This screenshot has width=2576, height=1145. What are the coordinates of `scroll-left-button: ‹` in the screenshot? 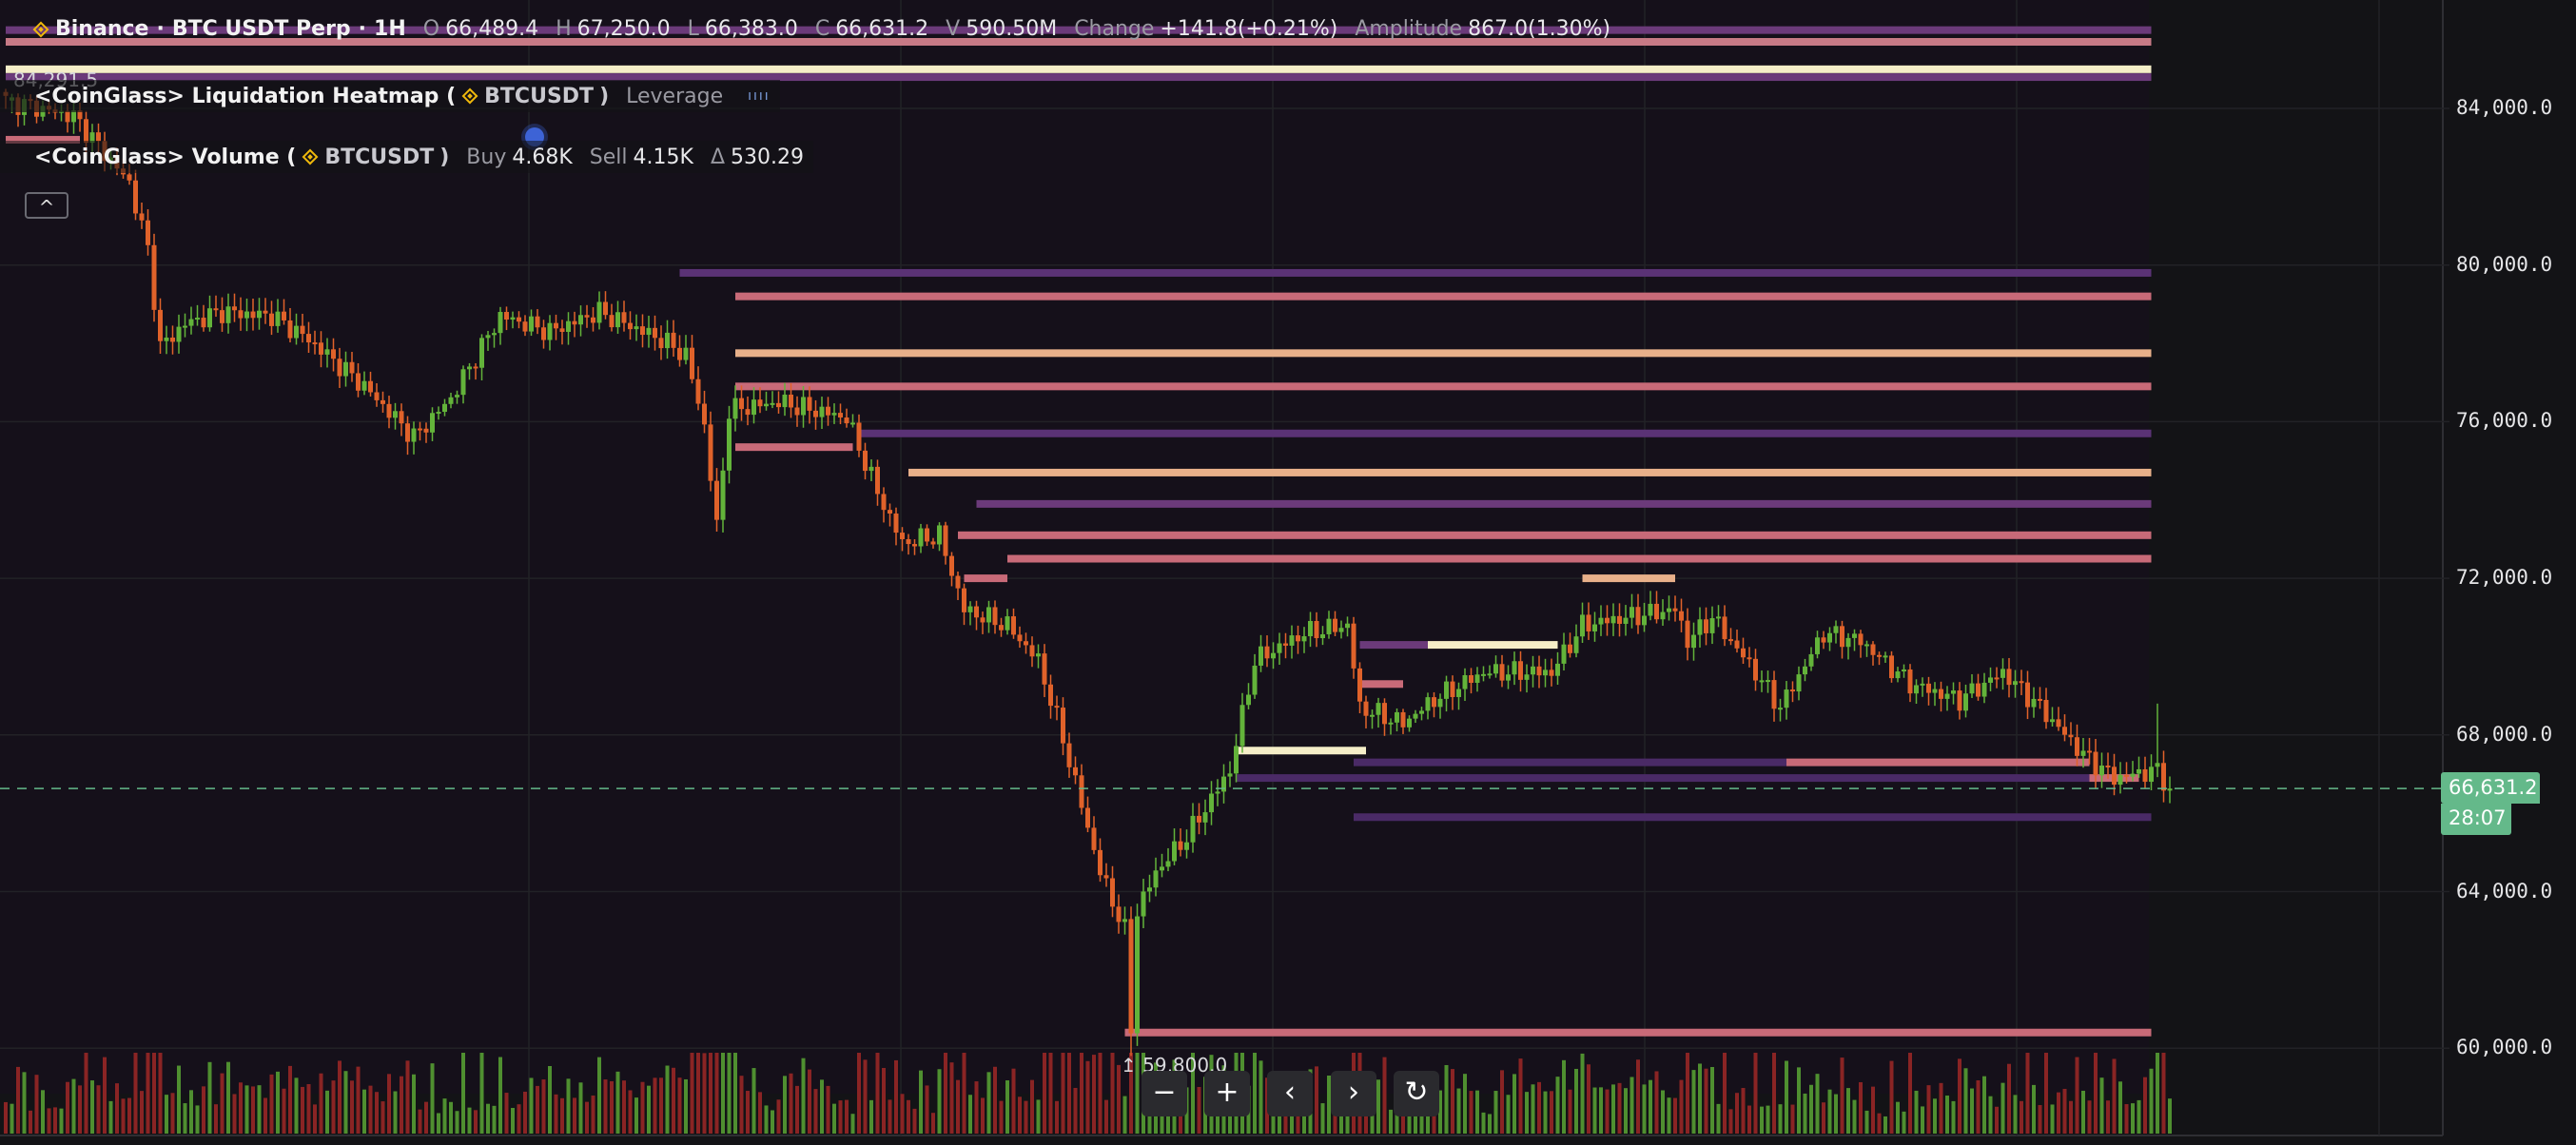 It's located at (1290, 1094).